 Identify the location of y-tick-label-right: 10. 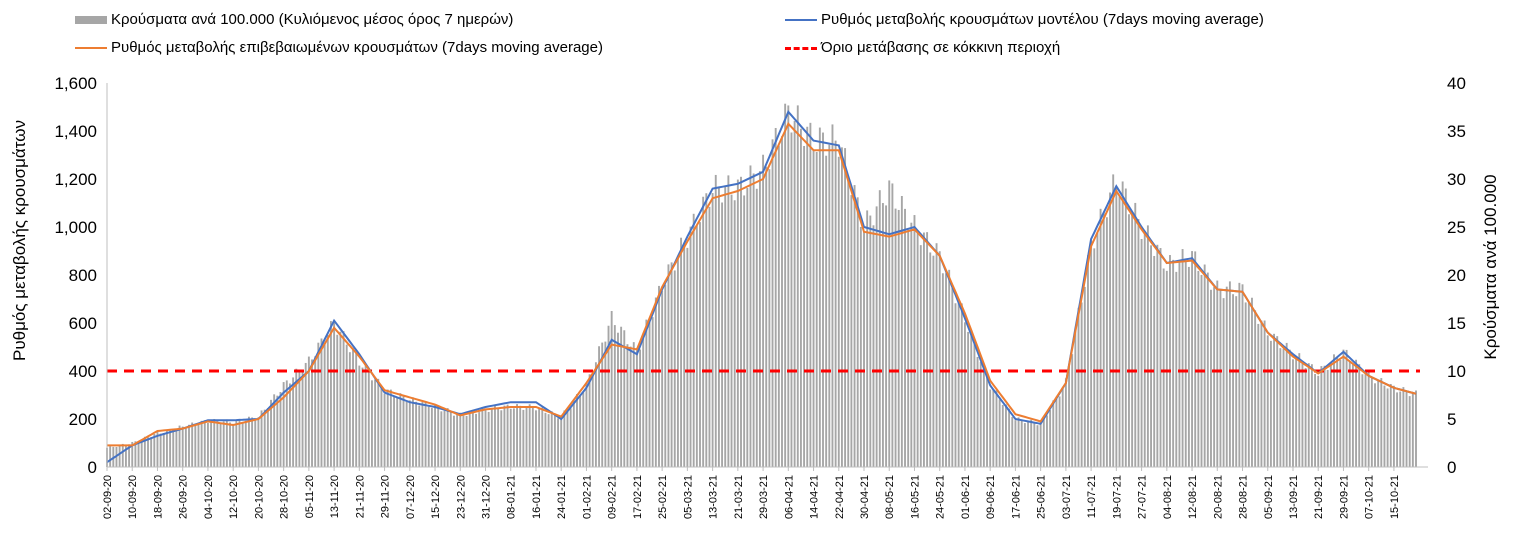
(1456, 371).